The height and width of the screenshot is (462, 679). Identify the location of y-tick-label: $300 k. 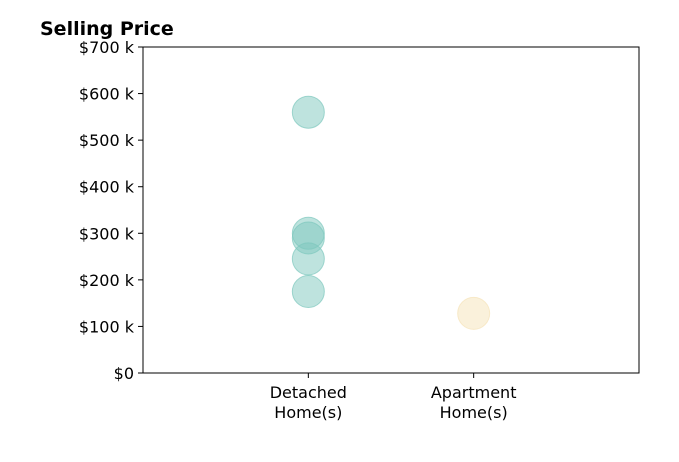
(107, 233).